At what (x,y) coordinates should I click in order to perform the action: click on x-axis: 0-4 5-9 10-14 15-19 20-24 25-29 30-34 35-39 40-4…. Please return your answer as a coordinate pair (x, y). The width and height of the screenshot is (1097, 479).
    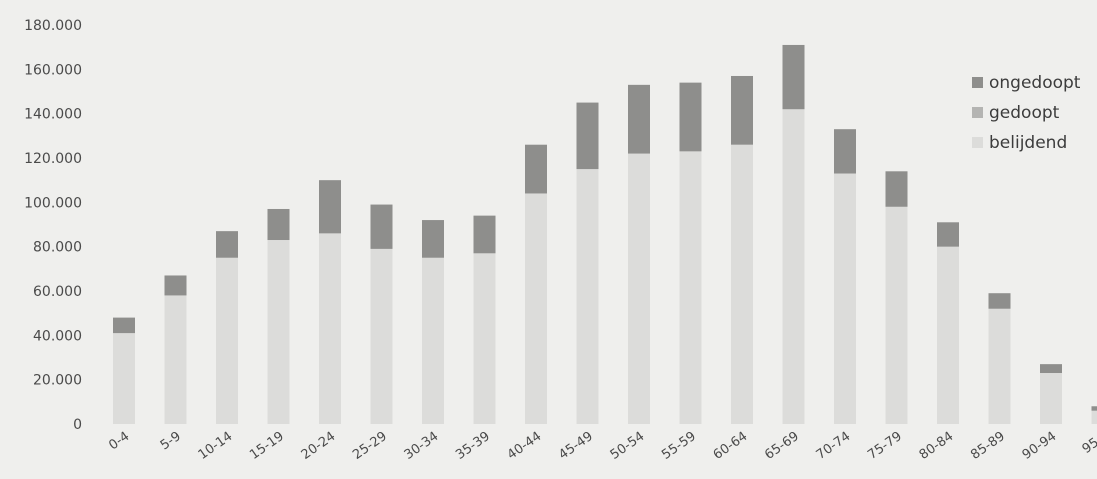
    Looking at the image, I should click on (601, 446).